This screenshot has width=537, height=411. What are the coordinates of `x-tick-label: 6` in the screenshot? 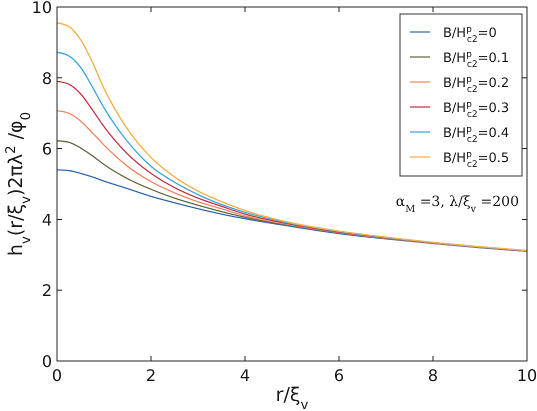 It's located at (339, 375).